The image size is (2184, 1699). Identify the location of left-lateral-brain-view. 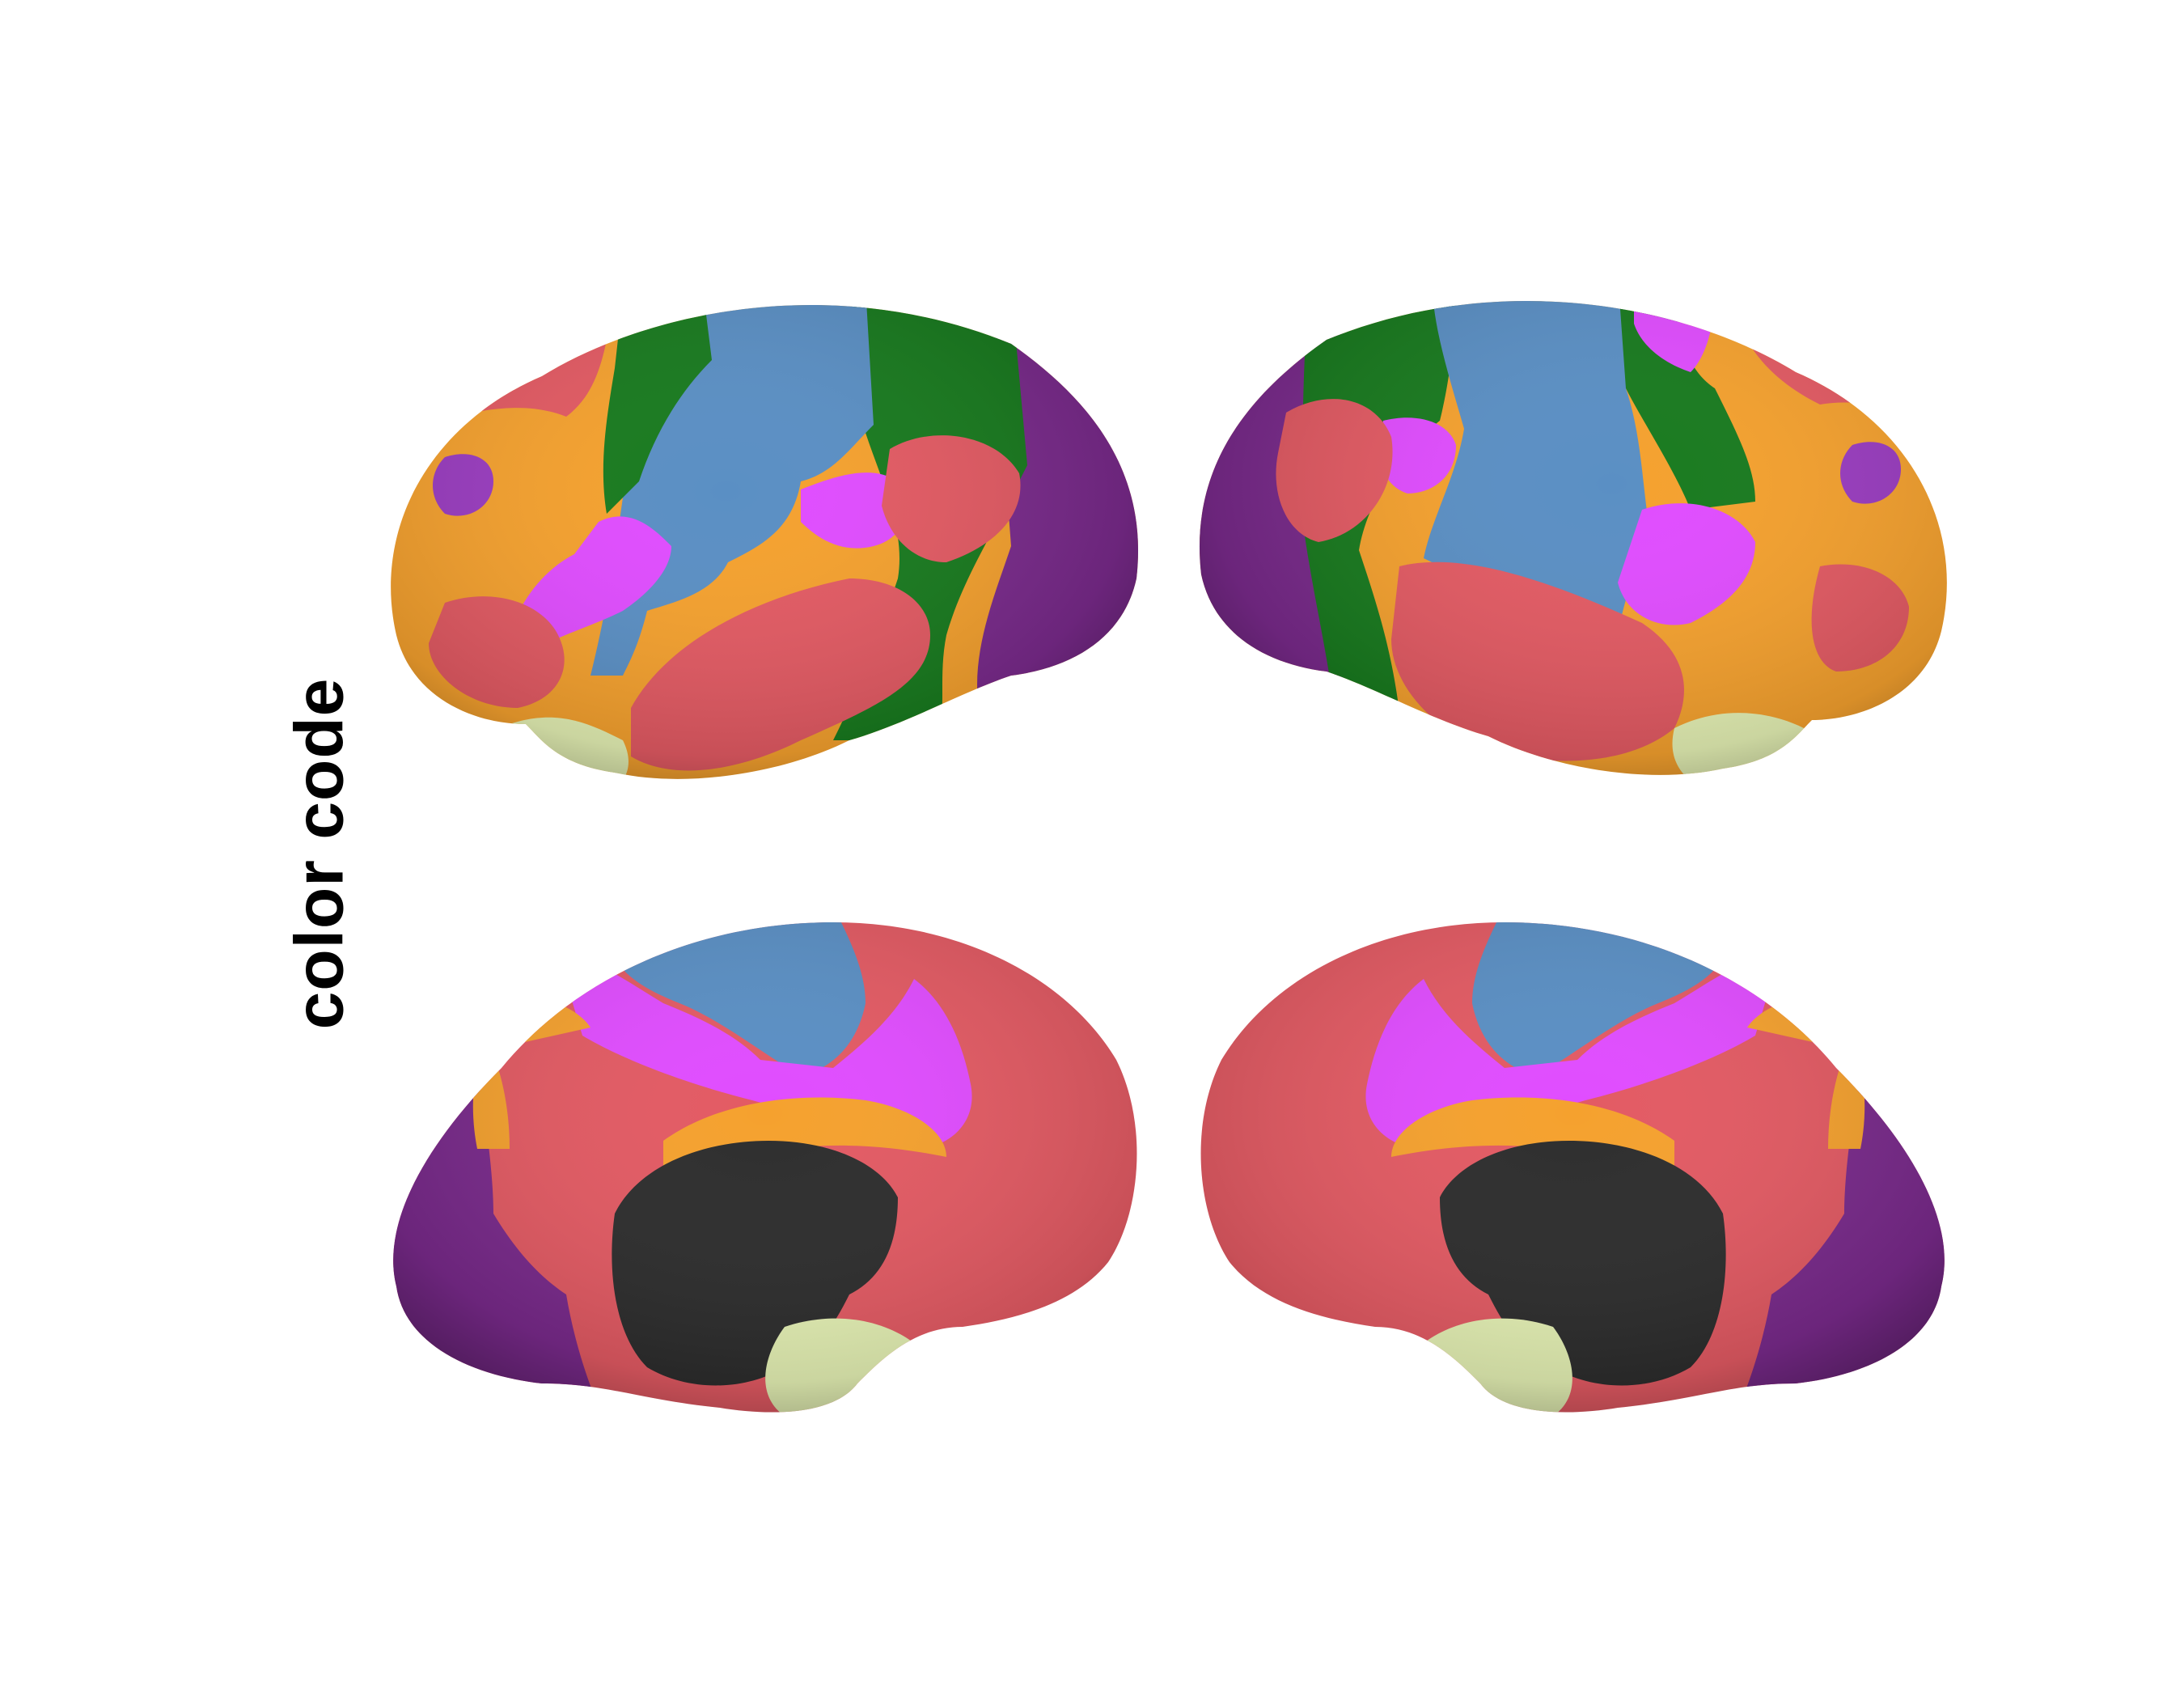
(764, 542).